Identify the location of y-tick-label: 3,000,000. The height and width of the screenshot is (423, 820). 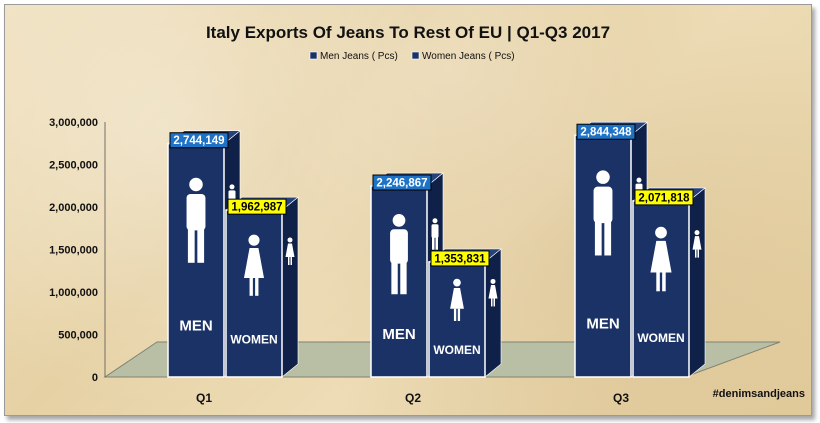
(73, 123).